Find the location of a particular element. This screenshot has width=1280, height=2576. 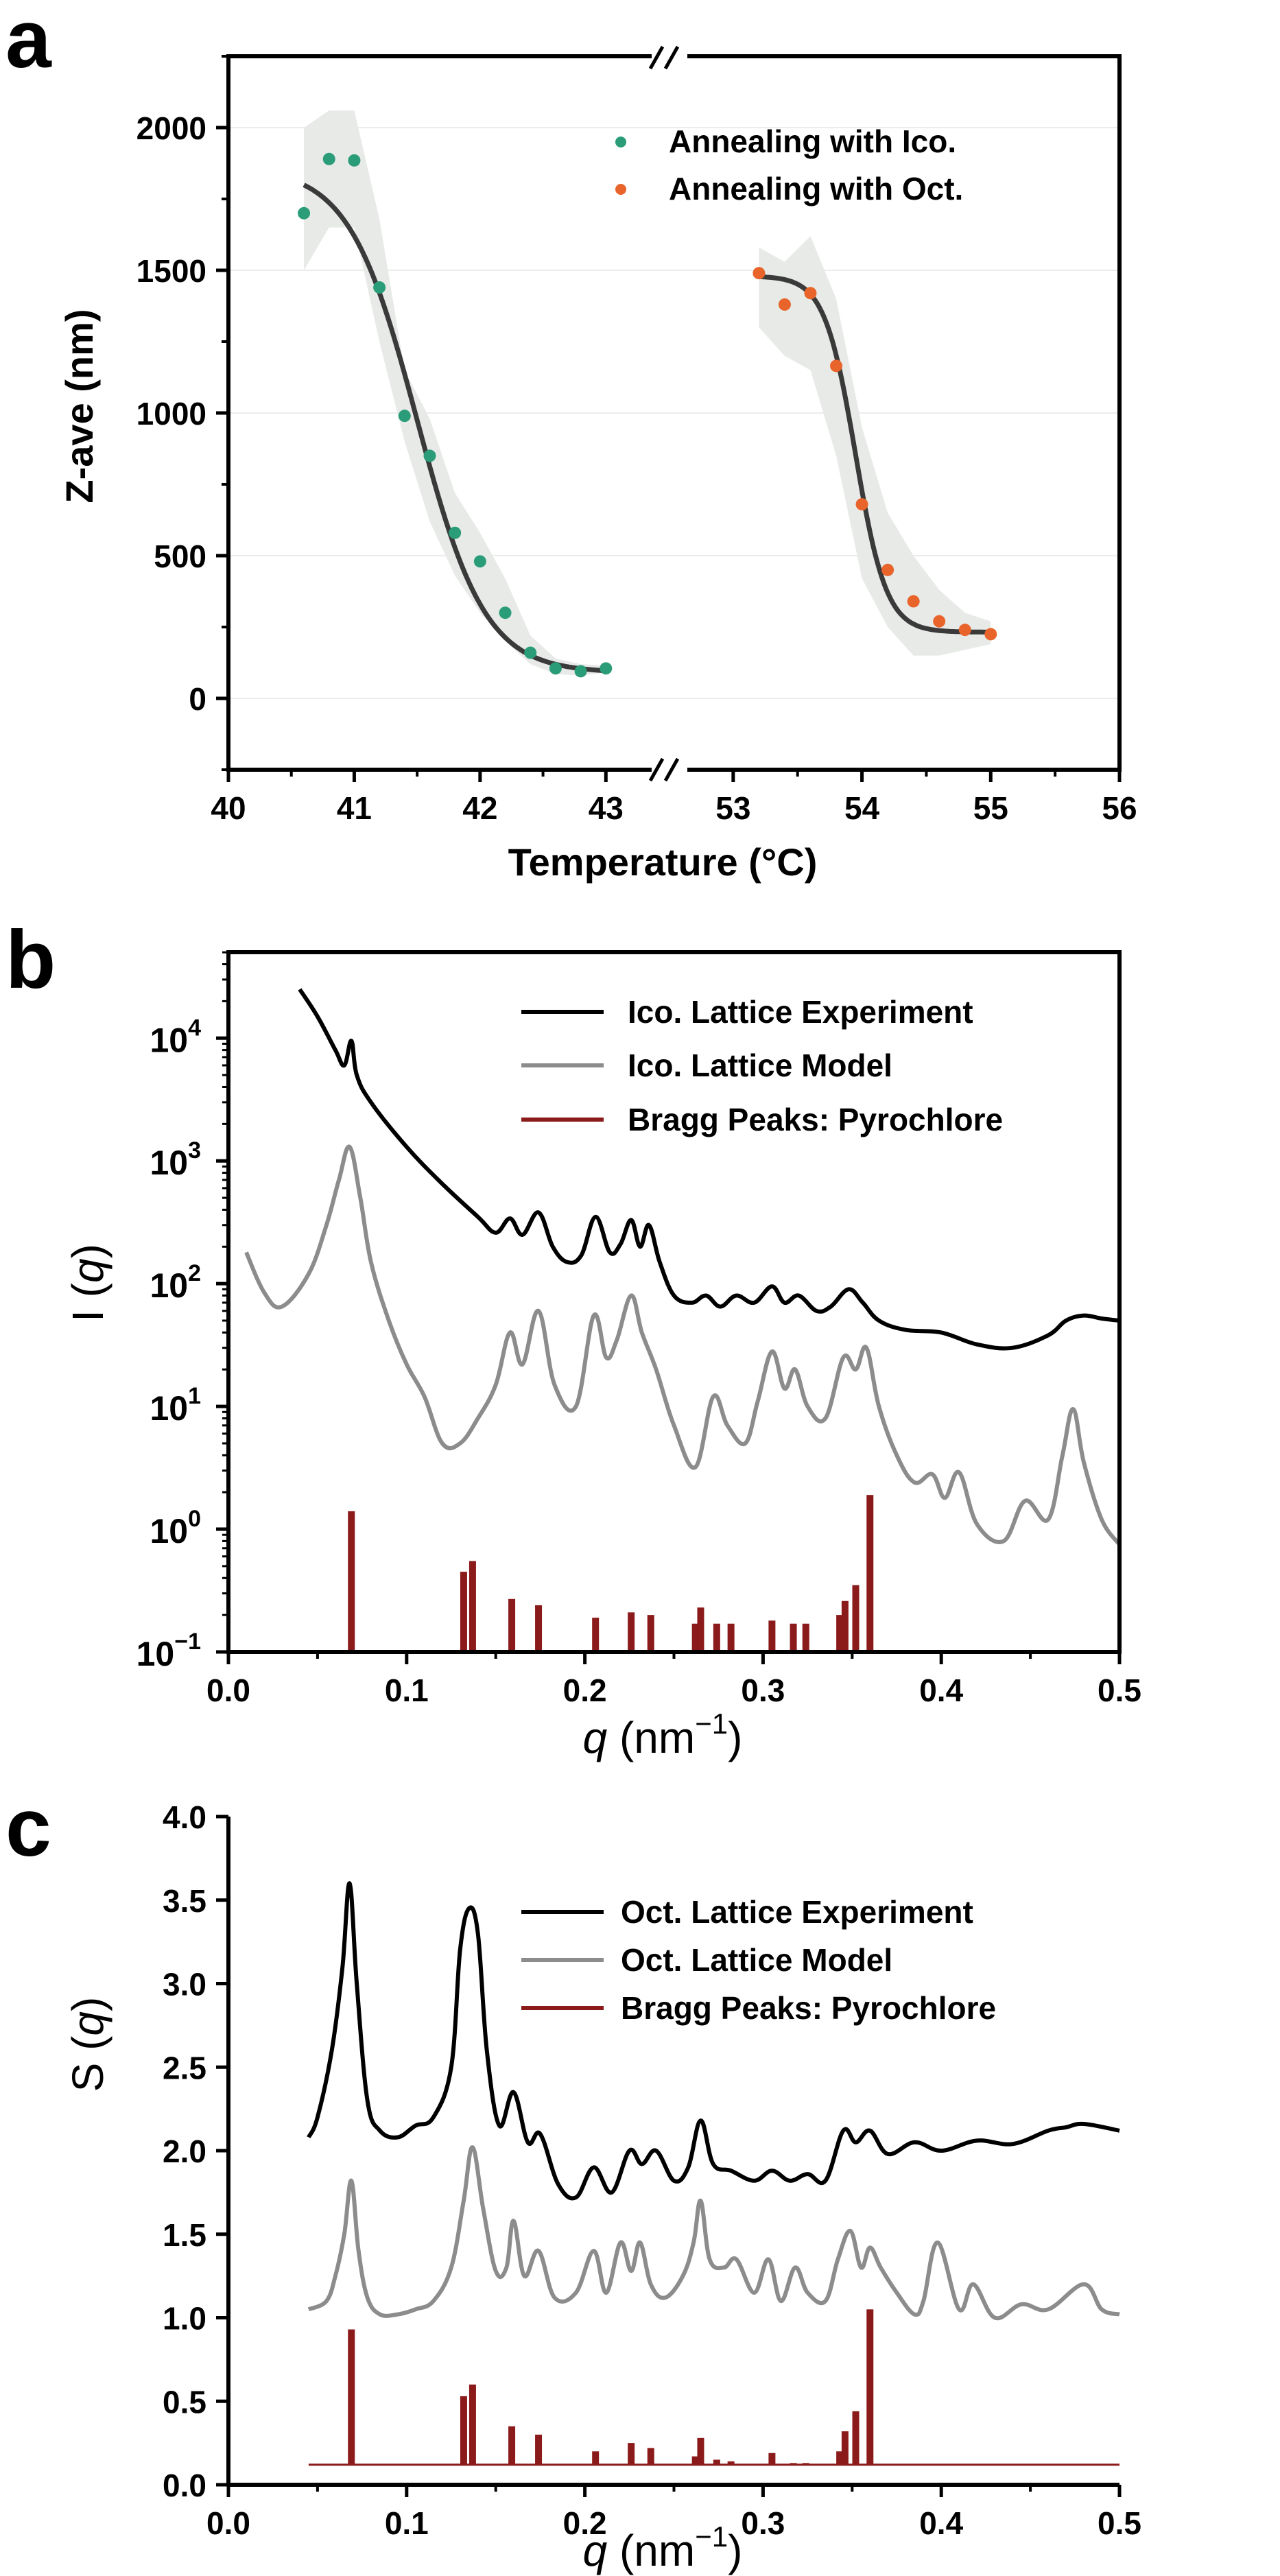

x-tick-label: 40 is located at coordinates (228, 808).